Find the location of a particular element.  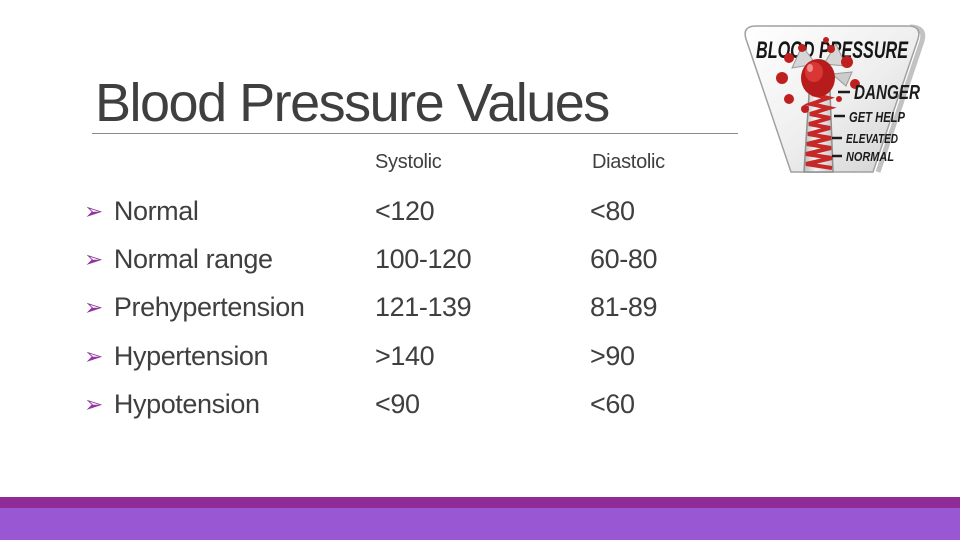

title-underline is located at coordinates (415, 133).